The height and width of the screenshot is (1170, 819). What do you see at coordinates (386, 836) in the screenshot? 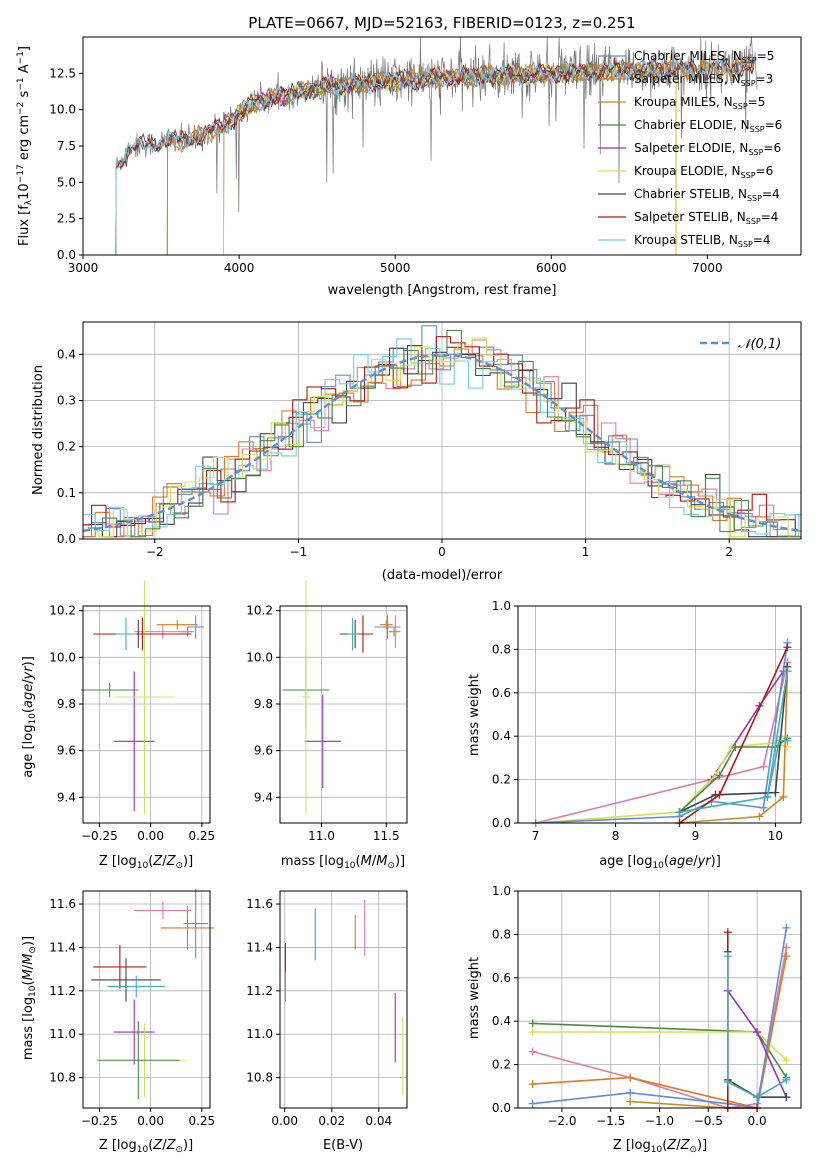
I see `age_vs_mass-xtick-label: 11.5` at bounding box center [386, 836].